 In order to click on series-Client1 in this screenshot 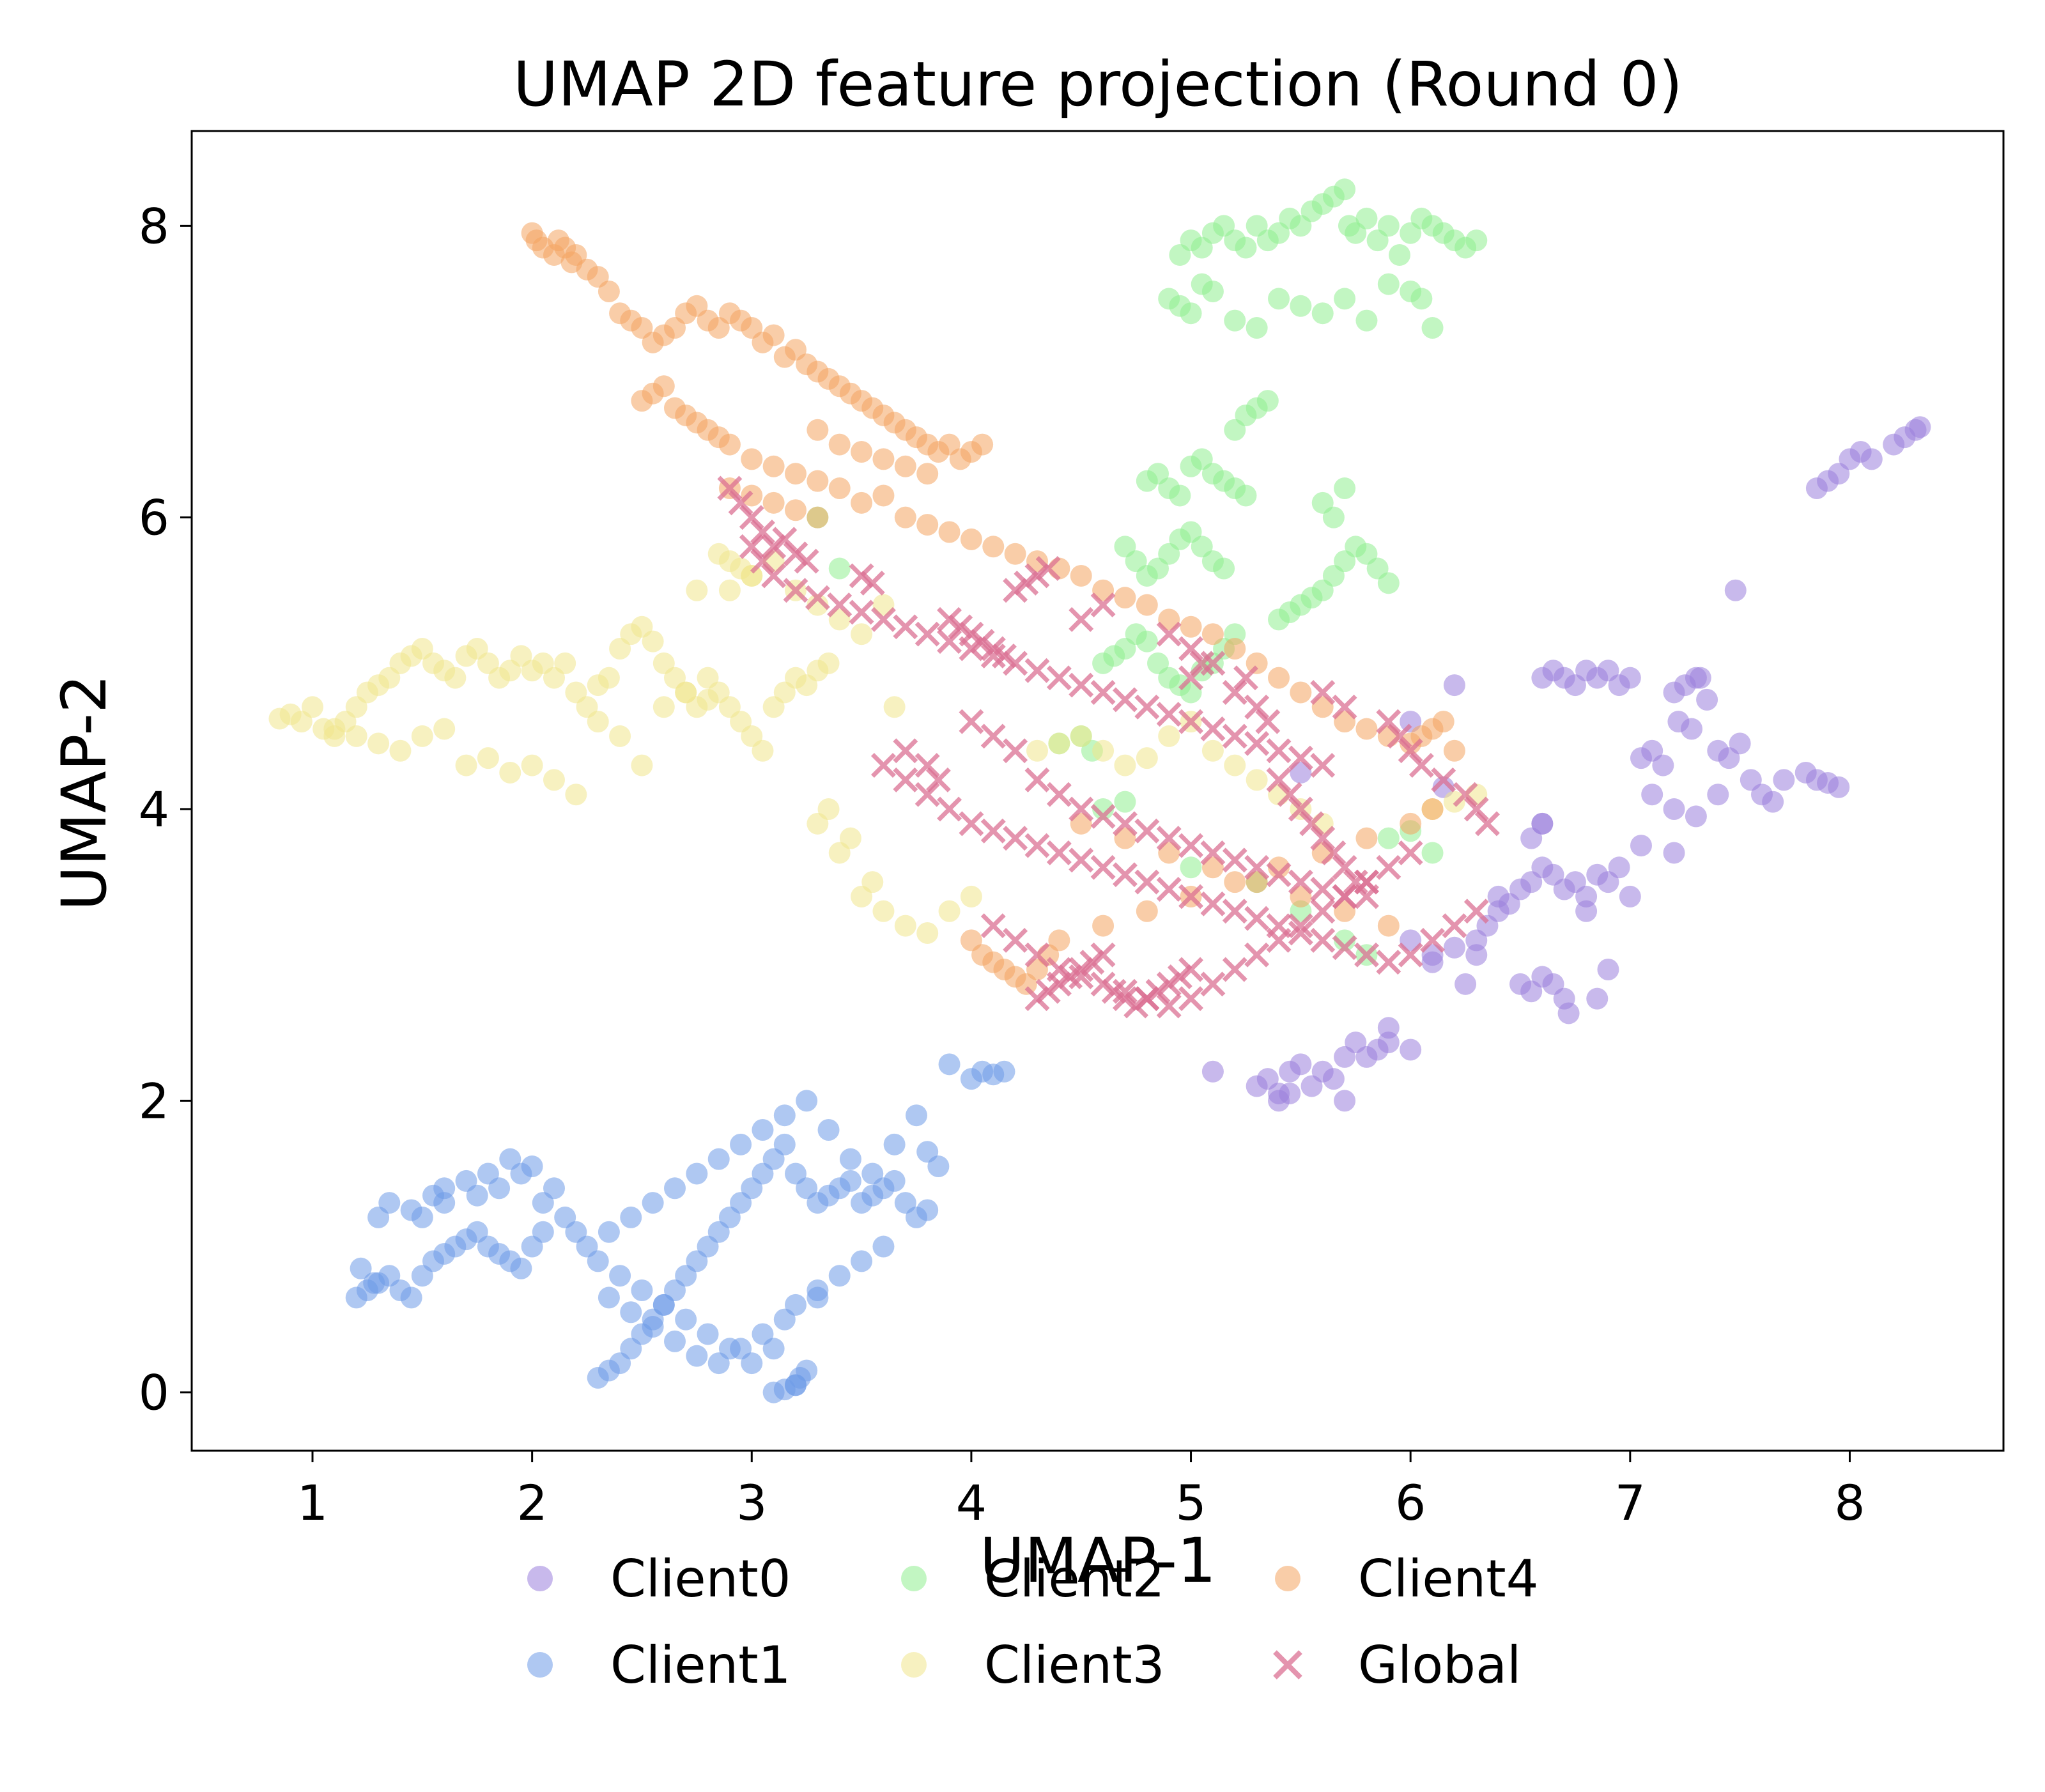, I will do `click(680, 1228)`.